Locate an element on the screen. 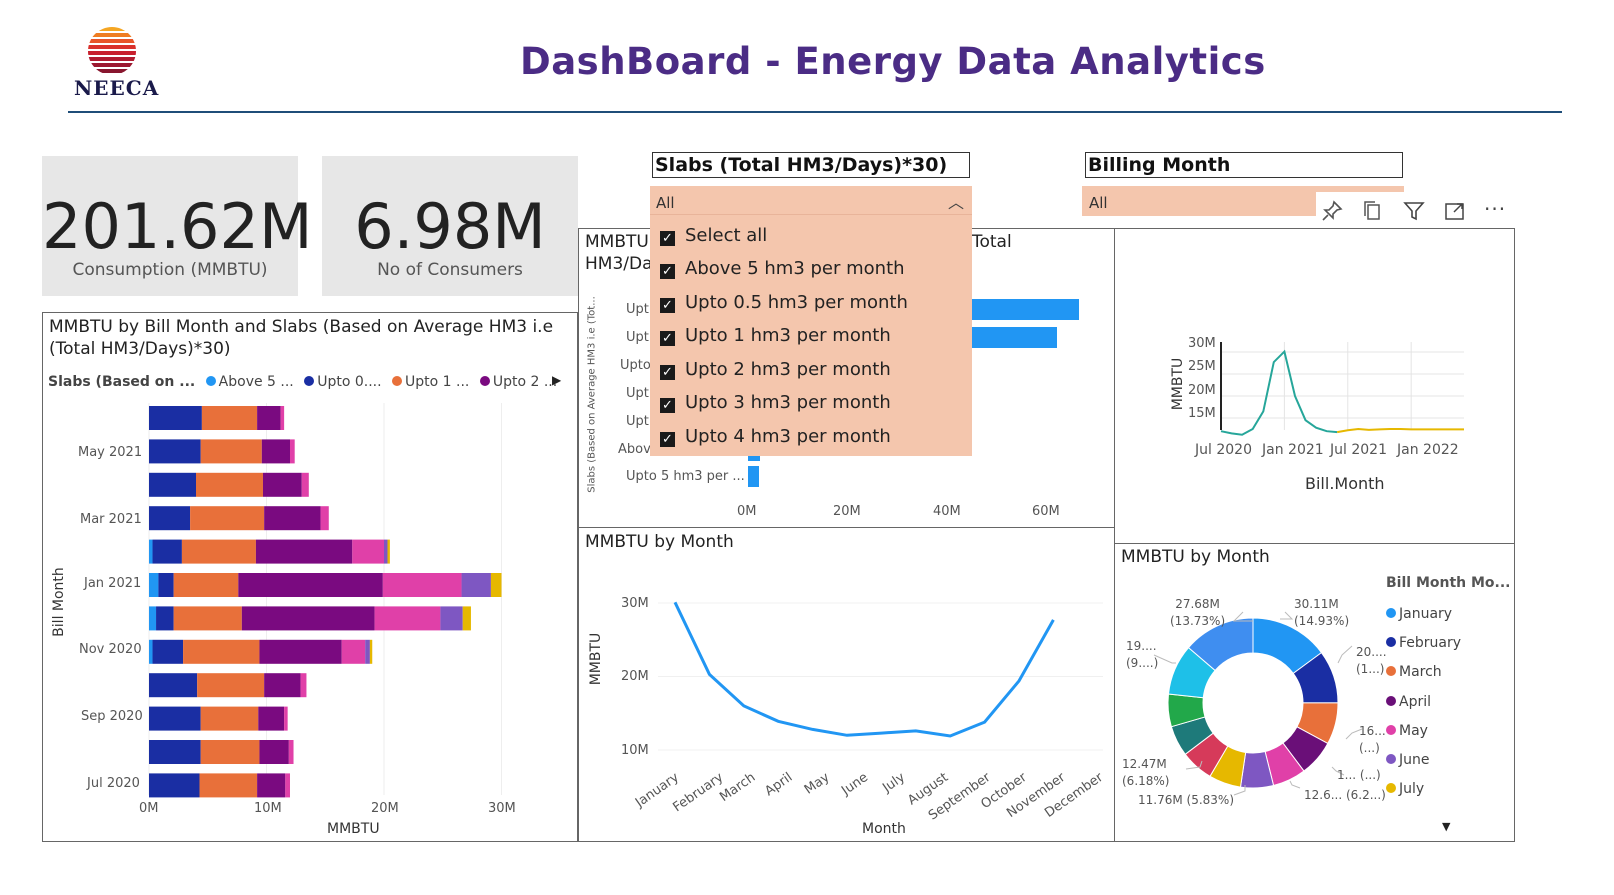 This screenshot has width=1614, height=895. legend-next-arrow-icon: ▶ is located at coordinates (557, 380).